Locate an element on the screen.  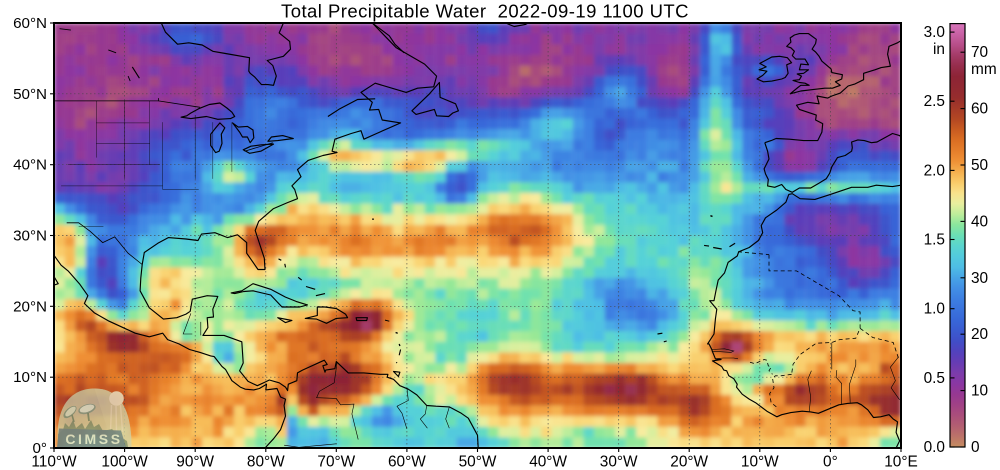
svg-text: 10°E is located at coordinates (901, 462).